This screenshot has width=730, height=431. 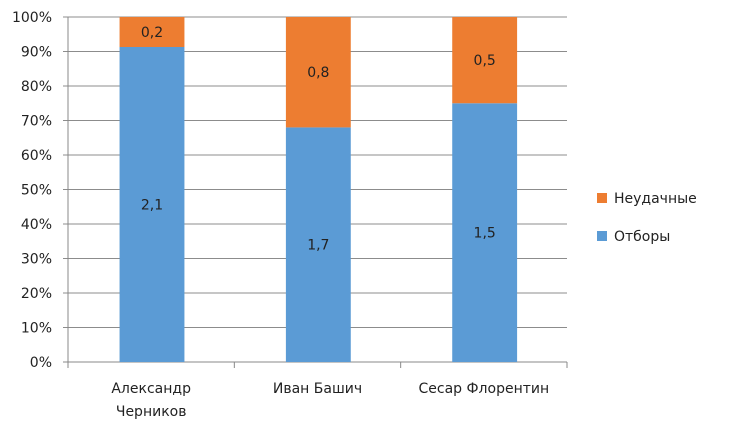 I want to click on x-tick-label: Александр, so click(x=151, y=389).